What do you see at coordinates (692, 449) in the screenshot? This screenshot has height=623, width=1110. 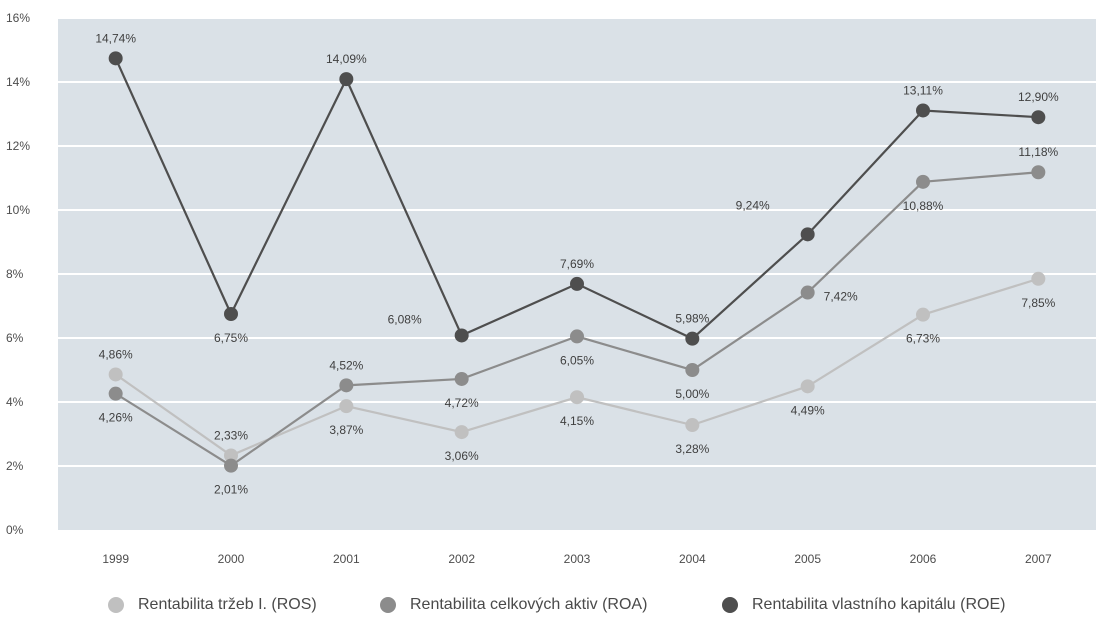 I see `data-label: 3,28%` at bounding box center [692, 449].